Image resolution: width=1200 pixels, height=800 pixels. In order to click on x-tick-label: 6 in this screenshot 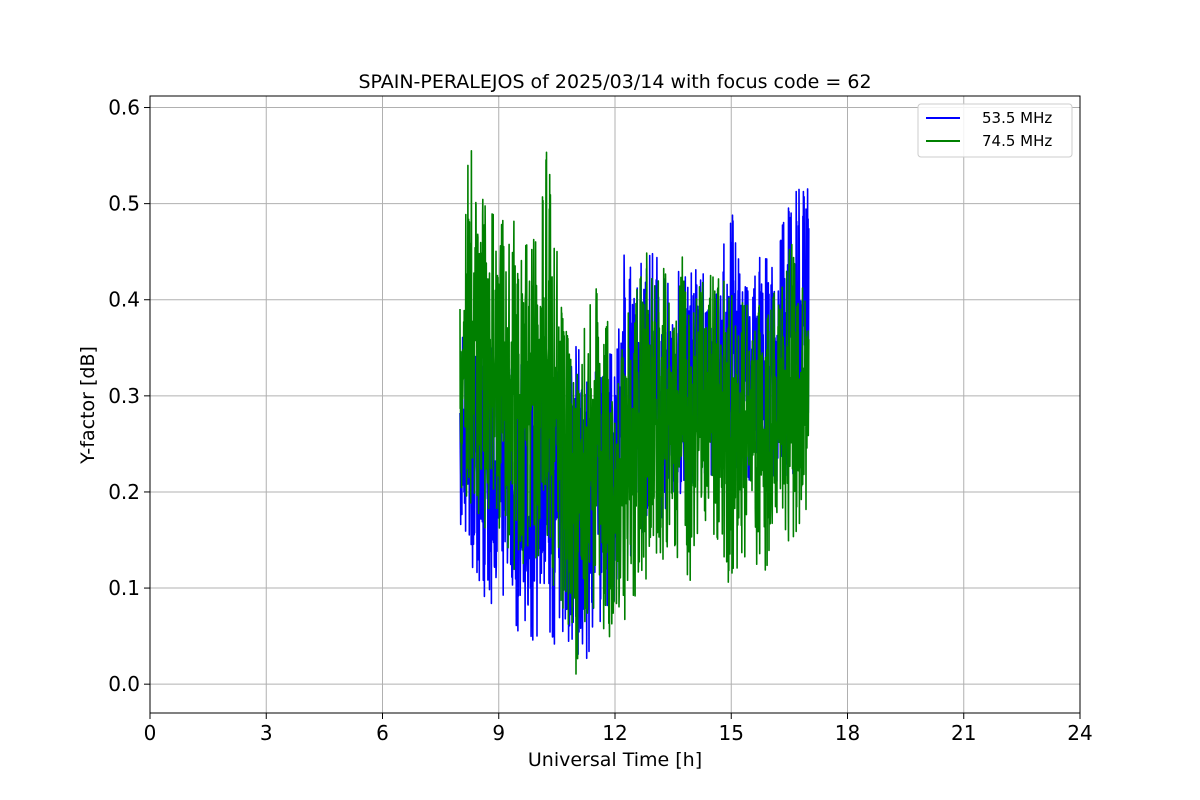, I will do `click(382, 733)`.